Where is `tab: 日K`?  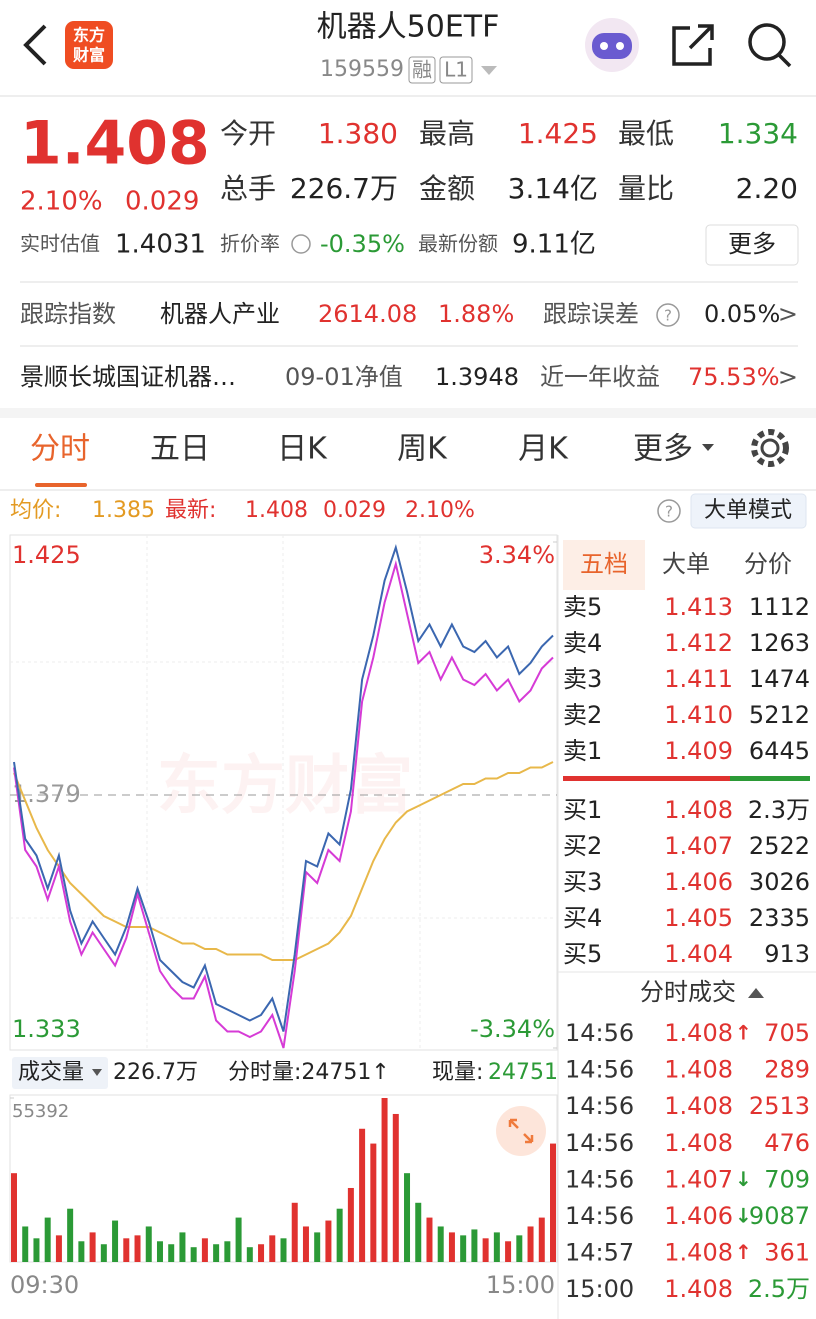 tab: 日K is located at coordinates (302, 449).